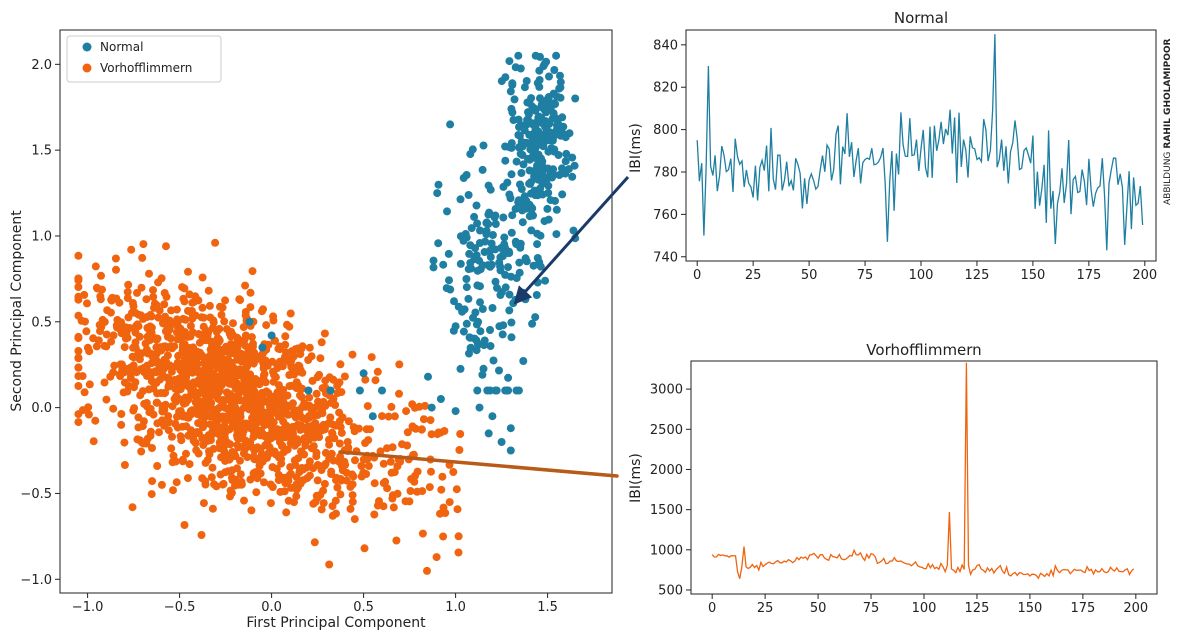 This screenshot has width=1181, height=632. What do you see at coordinates (665, 172) in the screenshot?
I see `y-tick-label: 780` at bounding box center [665, 172].